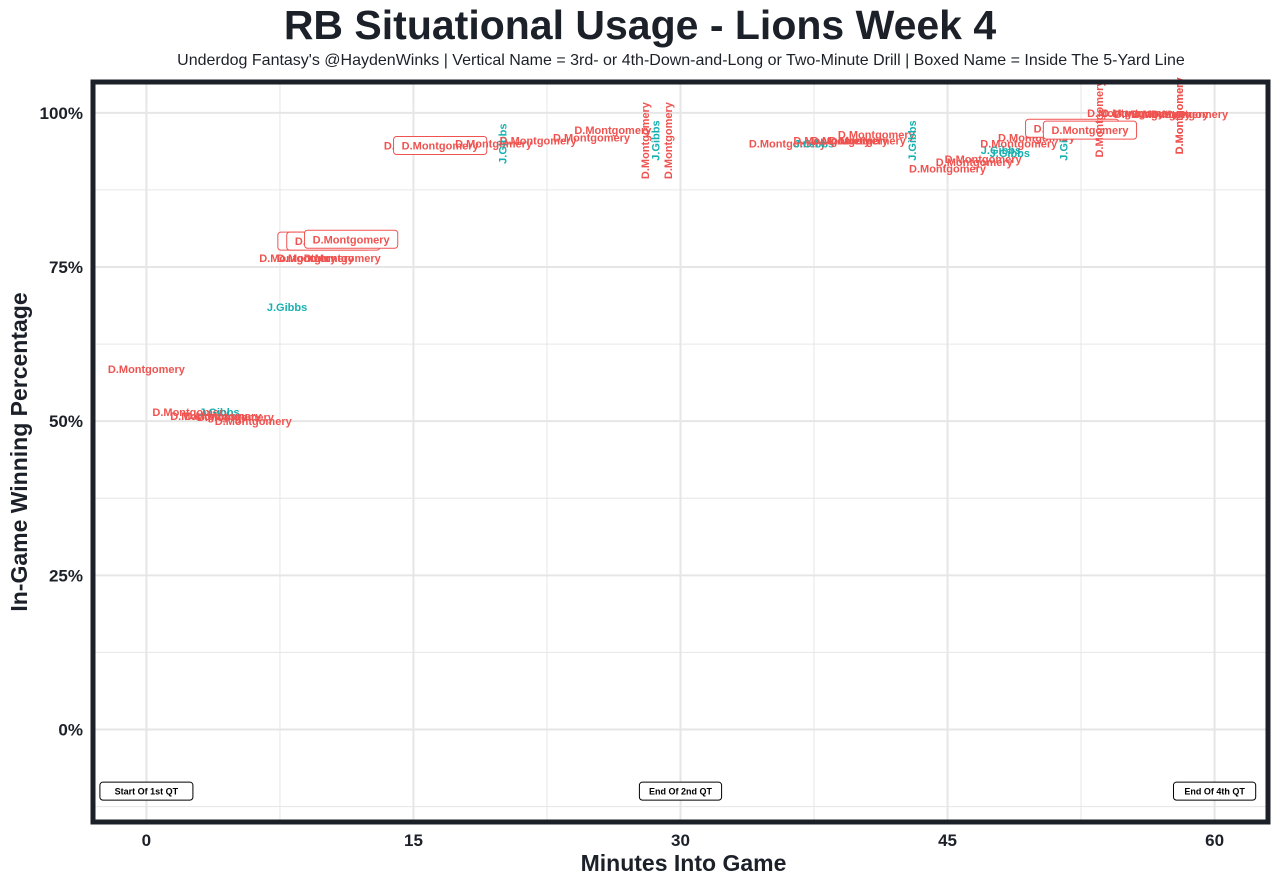  I want to click on x-tick-label: 15, so click(413, 840).